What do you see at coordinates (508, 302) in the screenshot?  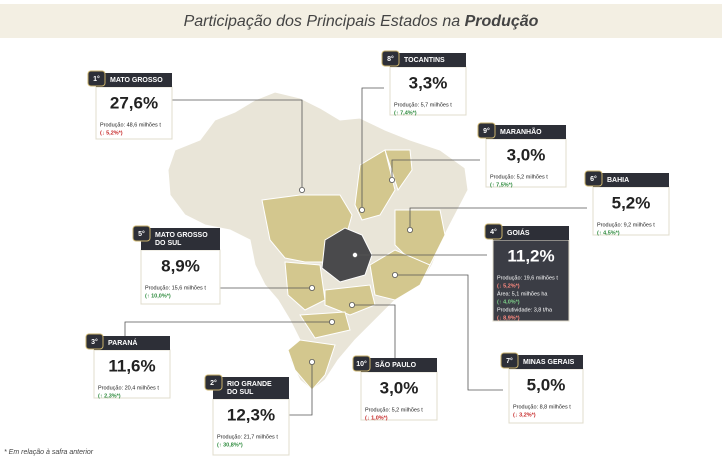 I see `detail-change: (↑ 4,0%*)` at bounding box center [508, 302].